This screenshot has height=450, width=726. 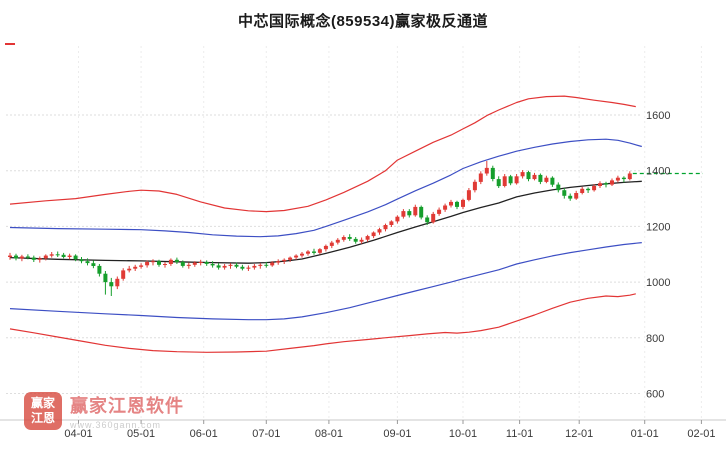 I want to click on svg-text: 07-01, so click(x=266, y=434).